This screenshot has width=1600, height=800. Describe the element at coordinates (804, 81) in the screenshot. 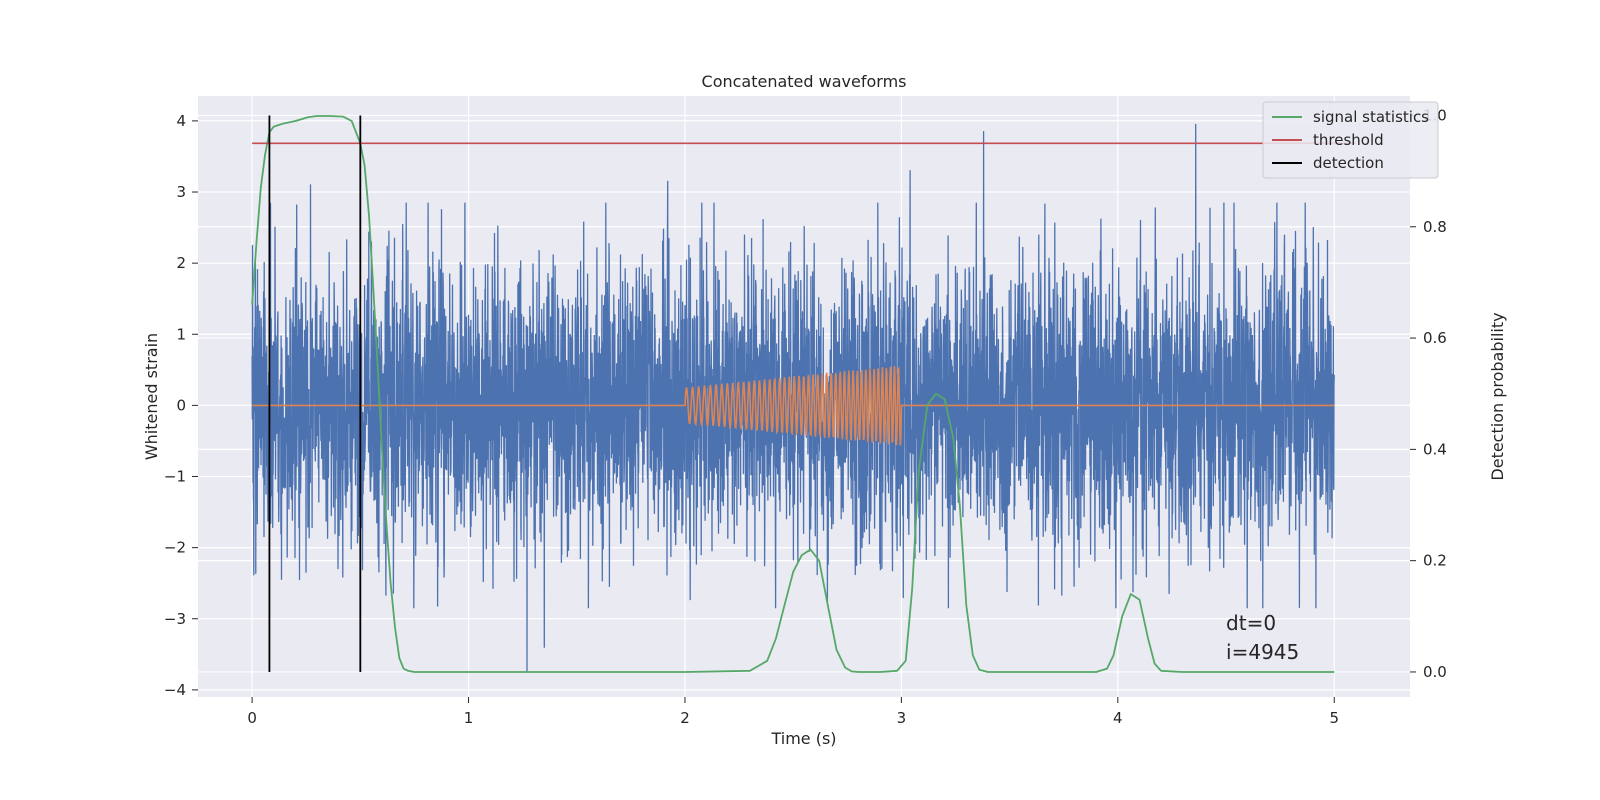

I see `chart-title: Concatenated waveforms` at that location.